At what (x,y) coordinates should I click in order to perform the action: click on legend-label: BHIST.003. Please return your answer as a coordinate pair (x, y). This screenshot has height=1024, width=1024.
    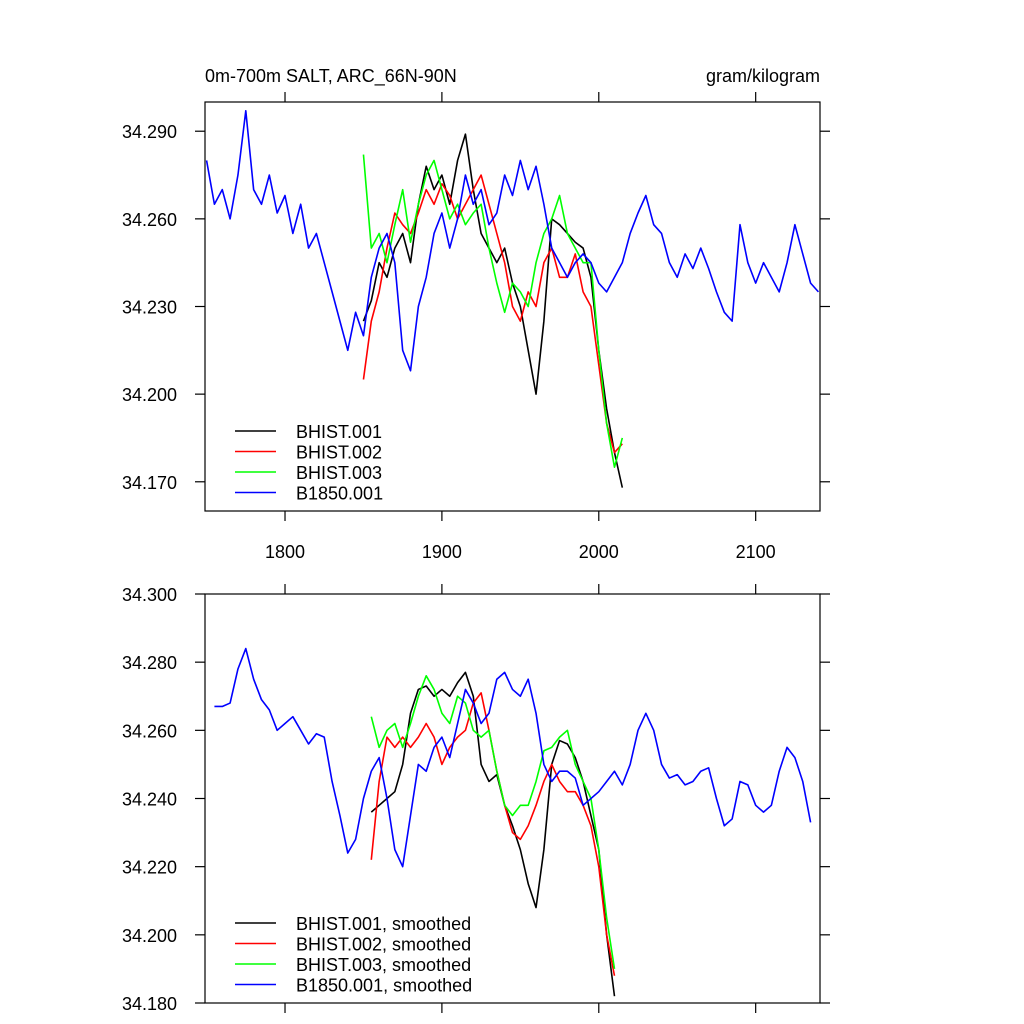
    Looking at the image, I should click on (339, 473).